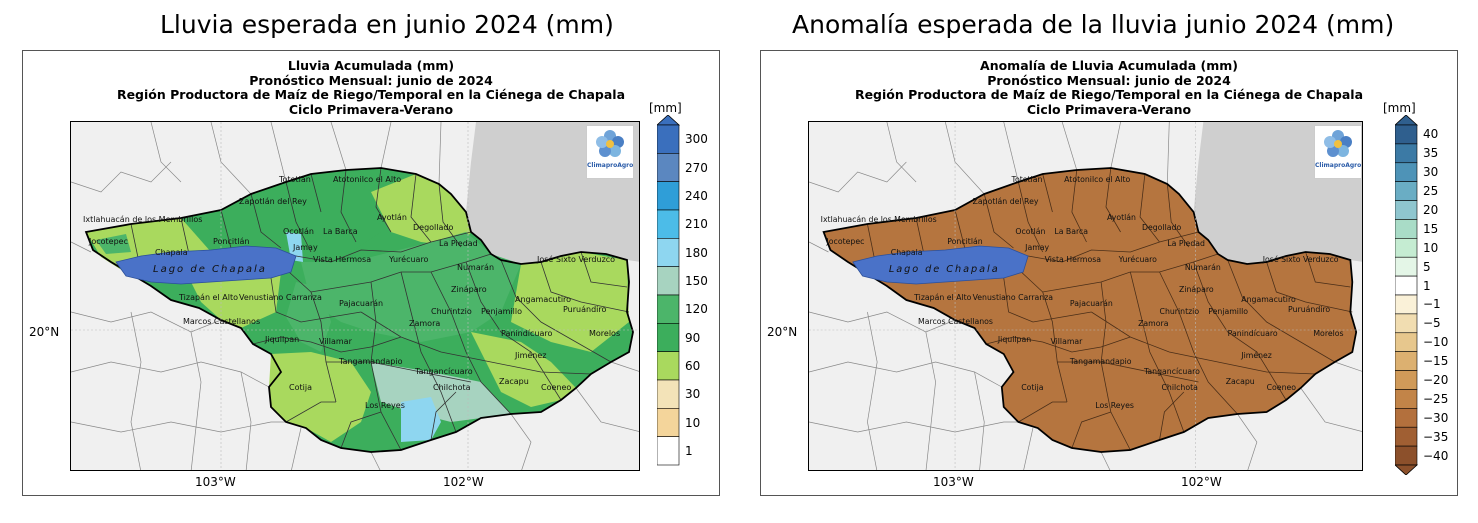 The image size is (1478, 523). I want to click on colorbar-tick-label: 5, so click(1427, 266).